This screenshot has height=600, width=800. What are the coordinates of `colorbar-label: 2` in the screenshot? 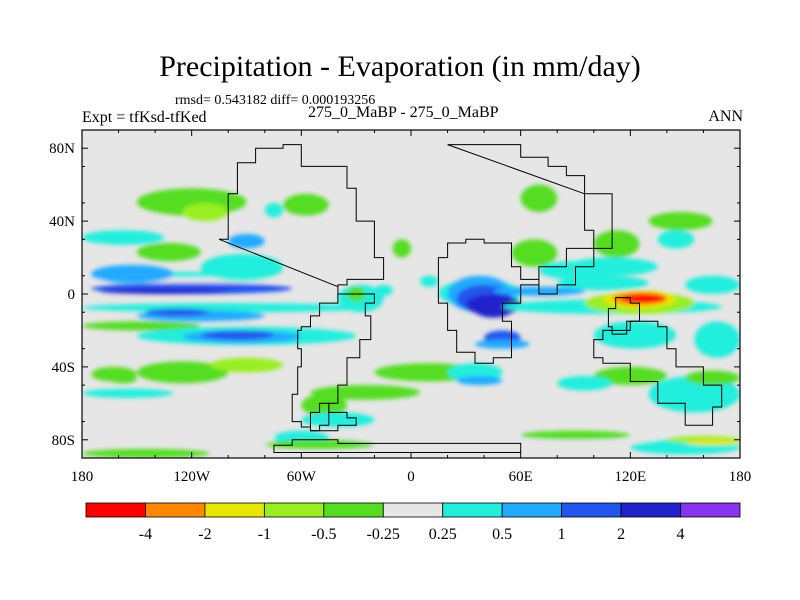 It's located at (621, 534).